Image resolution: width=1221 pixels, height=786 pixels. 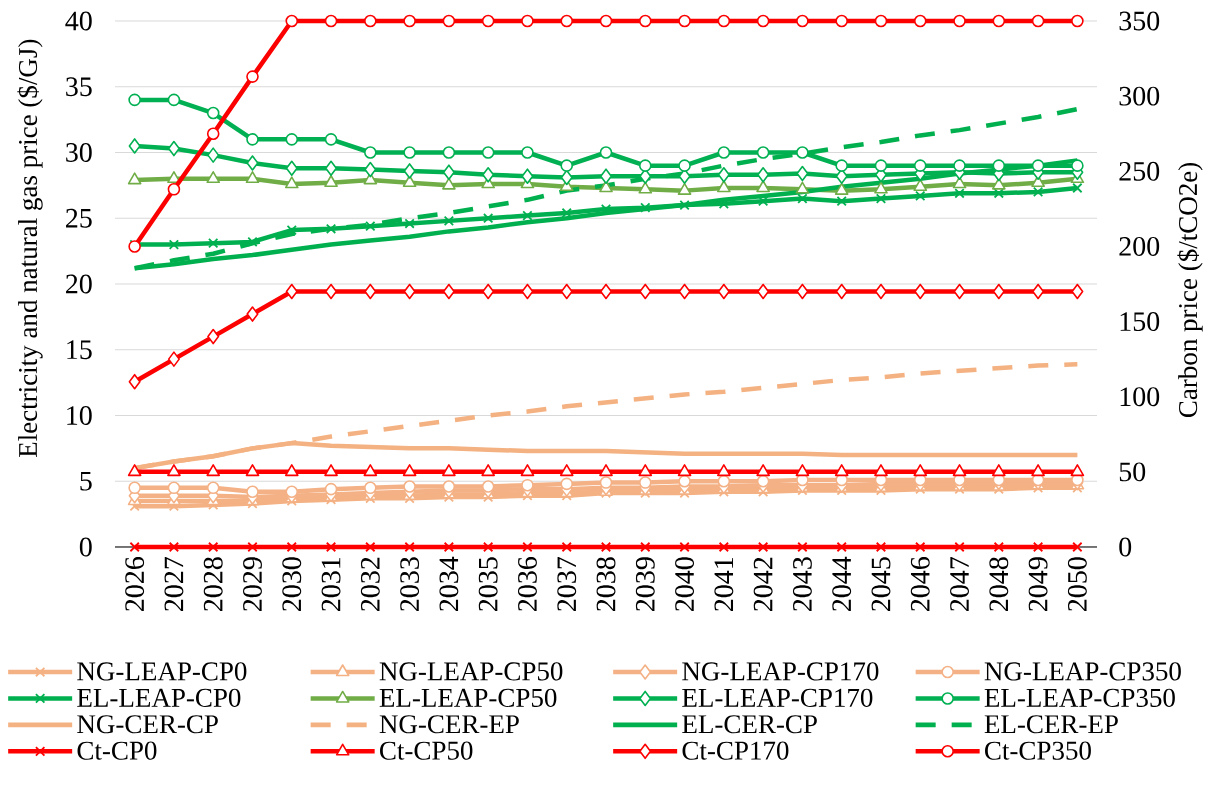 What do you see at coordinates (331, 584) in the screenshot?
I see `x-tick-label: 2031` at bounding box center [331, 584].